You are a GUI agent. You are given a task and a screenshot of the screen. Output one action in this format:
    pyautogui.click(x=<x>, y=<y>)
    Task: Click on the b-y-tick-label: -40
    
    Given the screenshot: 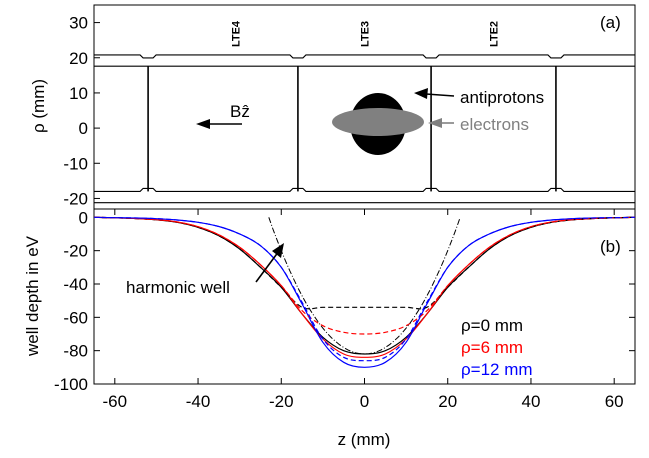 What is the action you would take?
    pyautogui.click(x=75, y=284)
    